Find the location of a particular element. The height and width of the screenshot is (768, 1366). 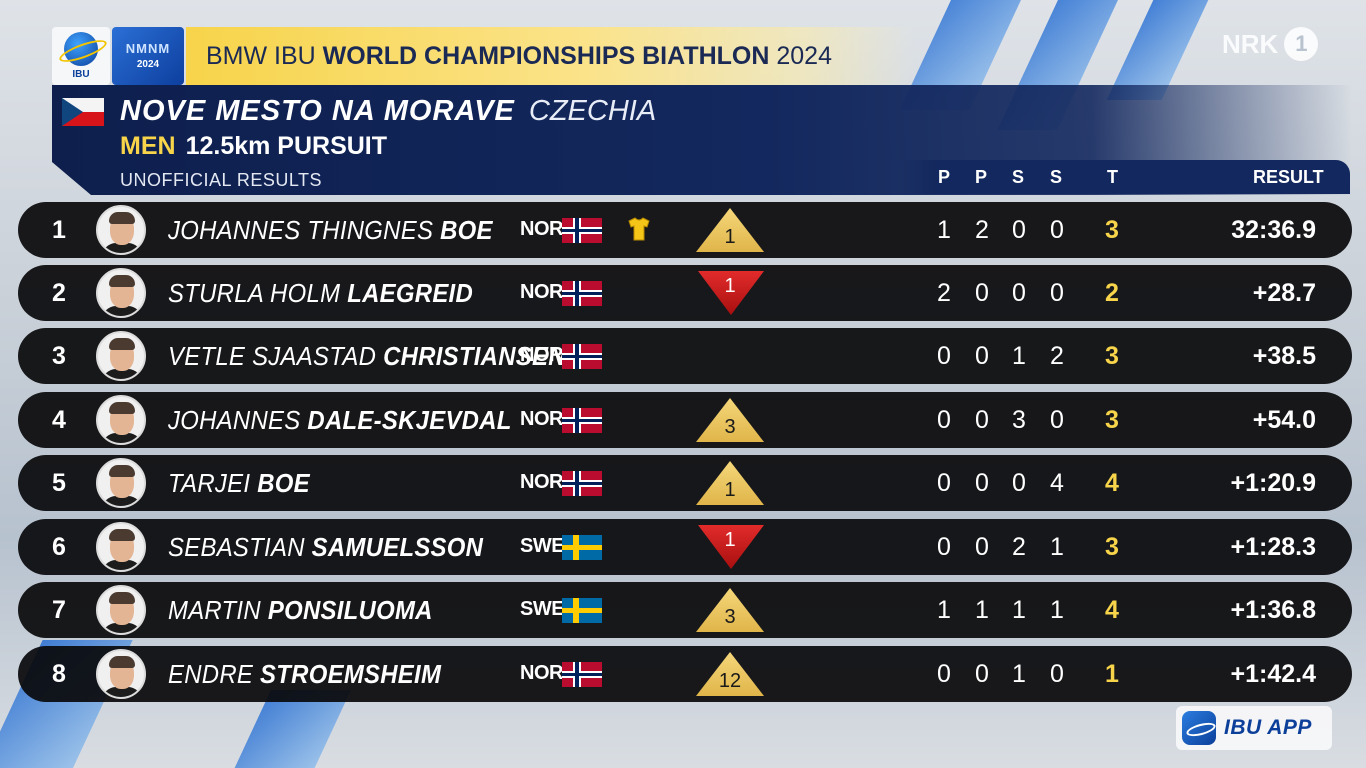

shooting-misses: 3 is located at coordinates (1019, 420).